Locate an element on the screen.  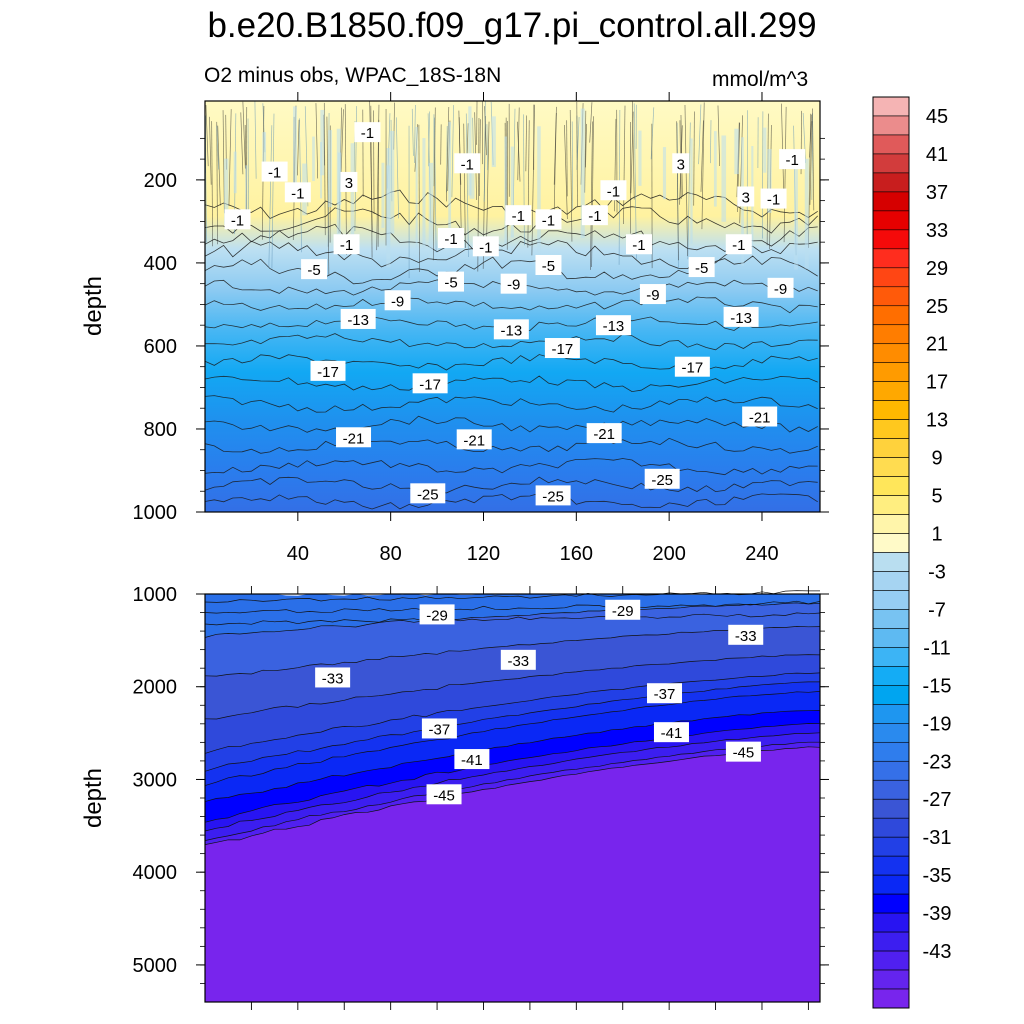
contour-label-text: -9 is located at coordinates (397, 301).